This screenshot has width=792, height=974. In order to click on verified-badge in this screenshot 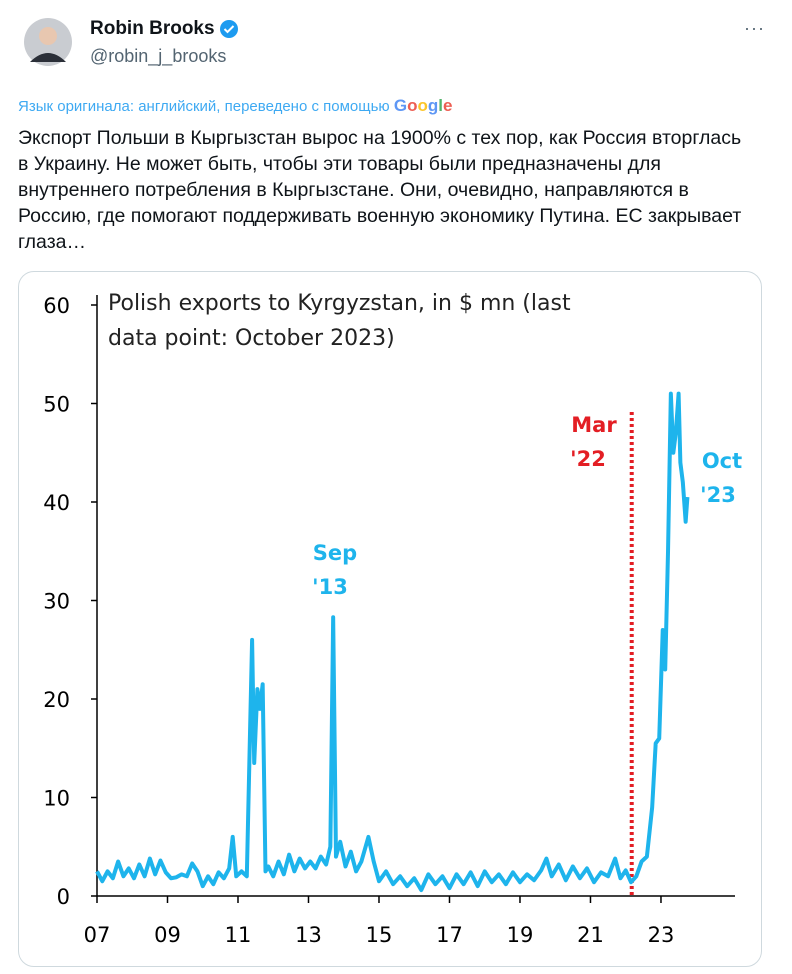, I will do `click(229, 29)`.